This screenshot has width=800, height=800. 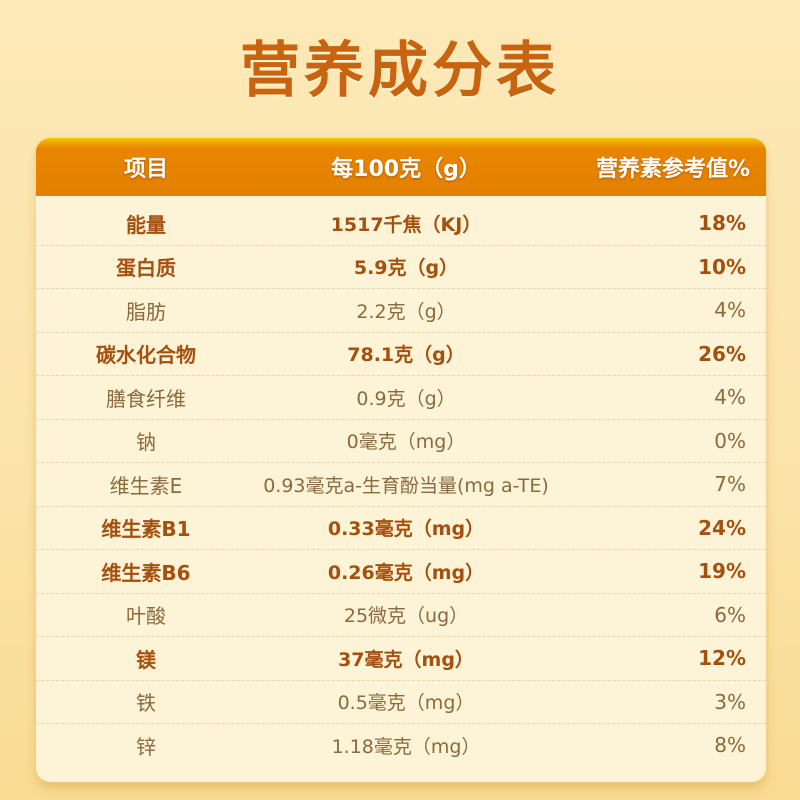 I want to click on nutrient-amount: 0.33毫克（mg）, so click(x=406, y=529).